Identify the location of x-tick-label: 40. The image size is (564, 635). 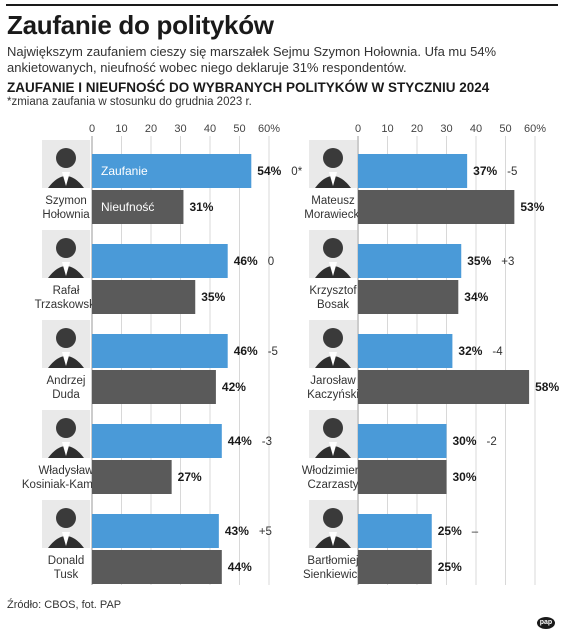
(210, 129).